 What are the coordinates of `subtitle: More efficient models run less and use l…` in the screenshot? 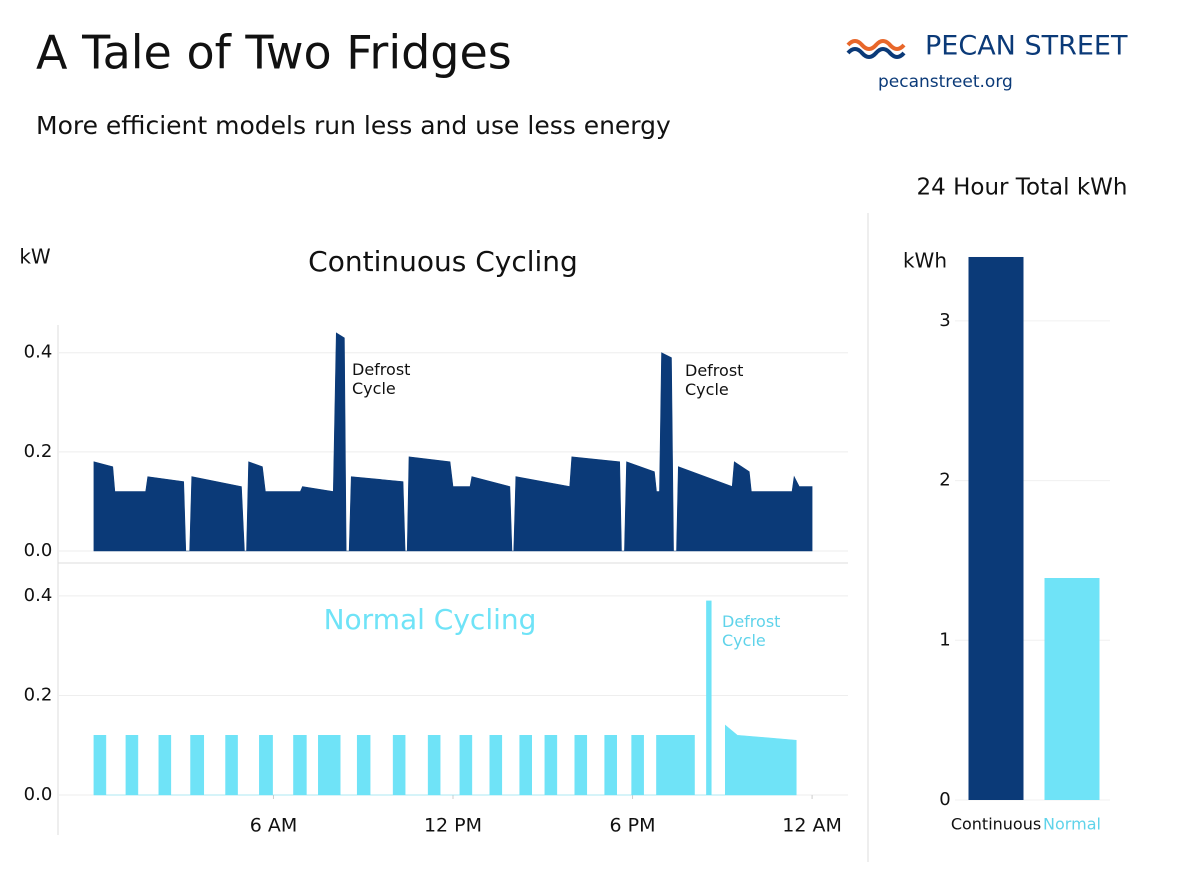 It's located at (353, 125).